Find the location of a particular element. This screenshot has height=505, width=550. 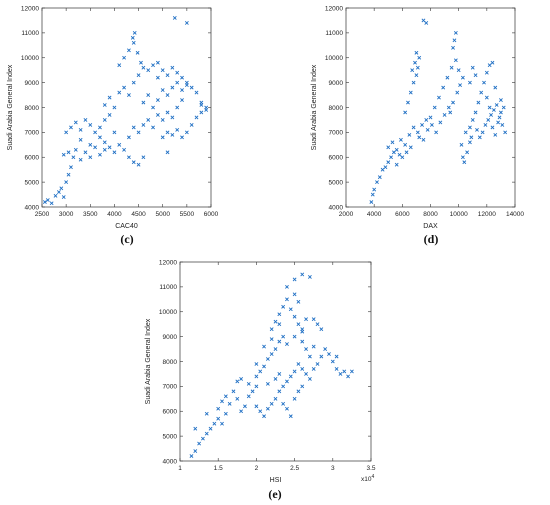

x-tick-label: 3.5 is located at coordinates (370, 468).